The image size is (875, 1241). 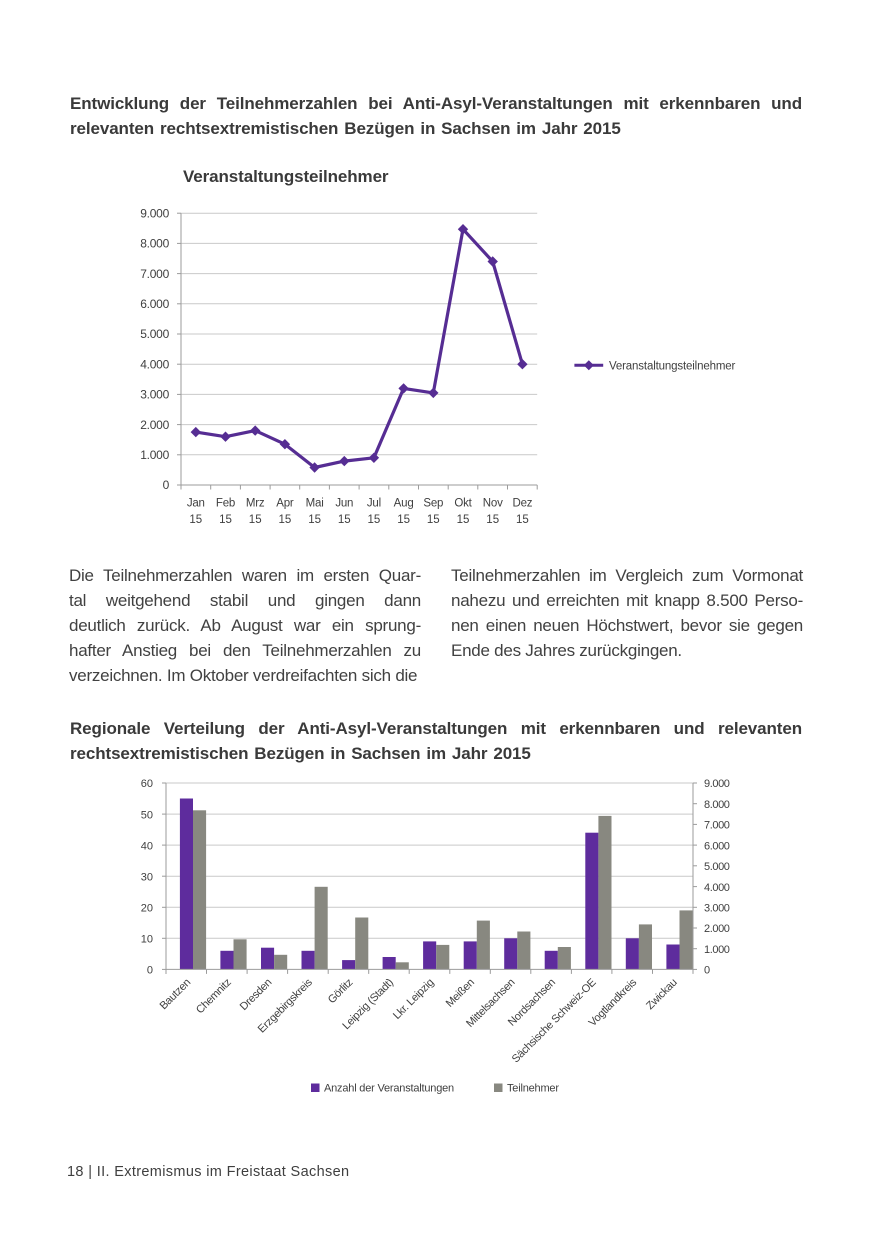 What do you see at coordinates (315, 504) in the screenshot?
I see `svg-text: Mai` at bounding box center [315, 504].